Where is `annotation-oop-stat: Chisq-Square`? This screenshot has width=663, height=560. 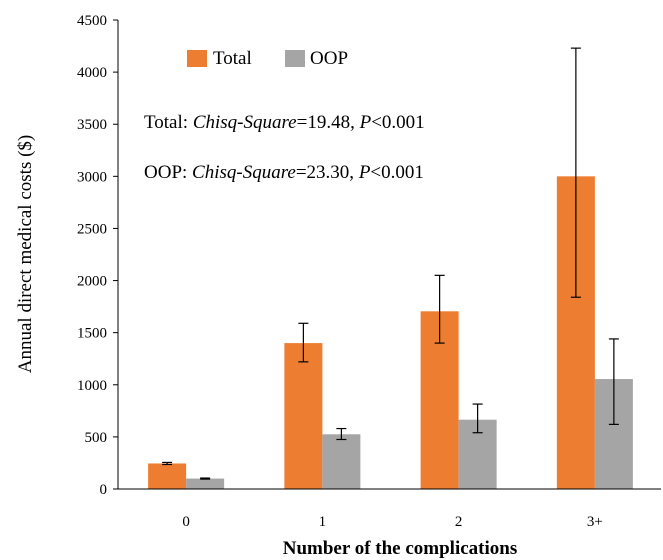 annotation-oop-stat: Chisq-Square is located at coordinates (244, 172).